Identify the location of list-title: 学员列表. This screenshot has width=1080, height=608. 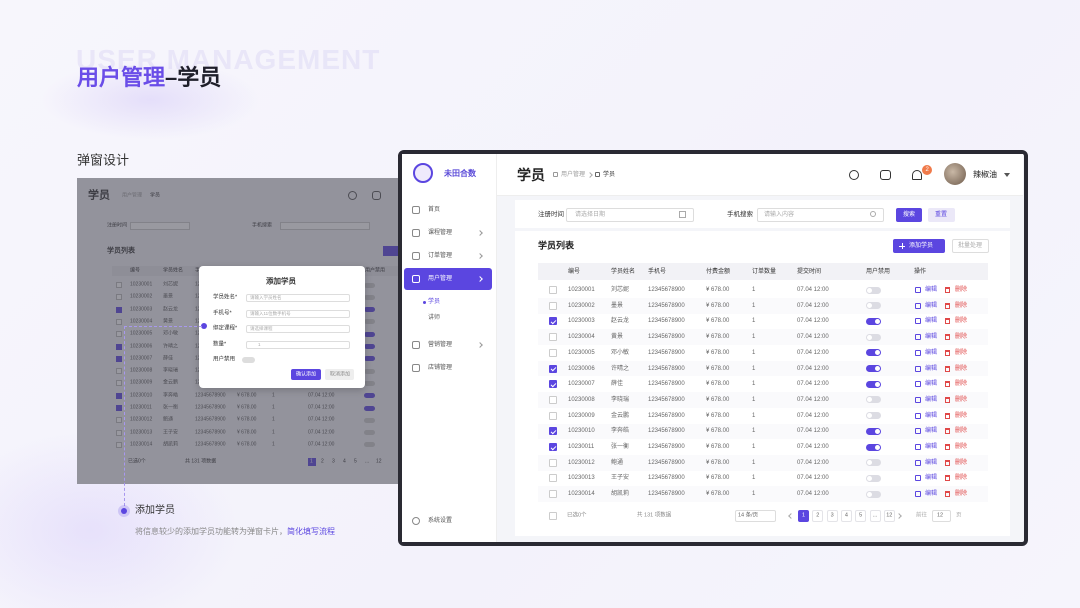
(556, 245).